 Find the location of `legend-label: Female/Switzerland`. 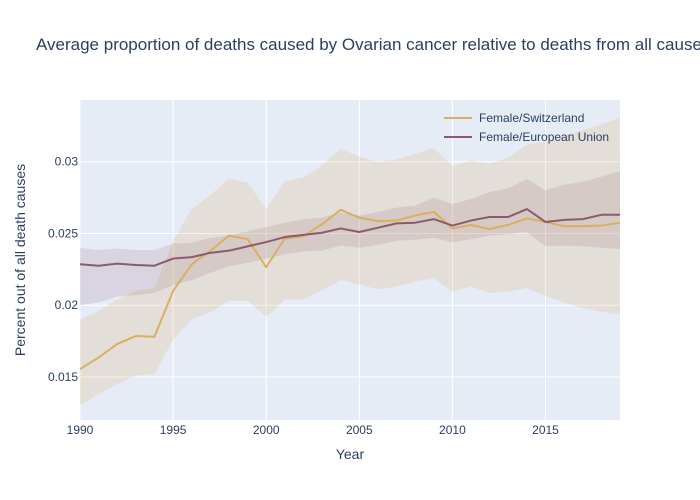

legend-label: Female/Switzerland is located at coordinates (531, 118).